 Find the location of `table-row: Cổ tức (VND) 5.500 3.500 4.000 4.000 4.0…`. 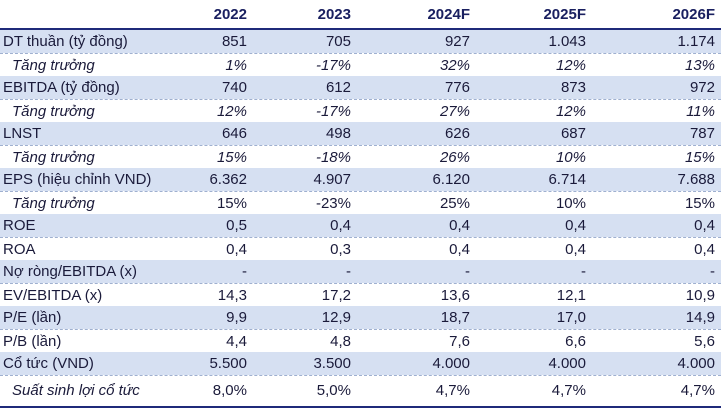

table-row: Cổ tức (VND) 5.500 3.500 4.000 4.000 4.0… is located at coordinates (360, 363).